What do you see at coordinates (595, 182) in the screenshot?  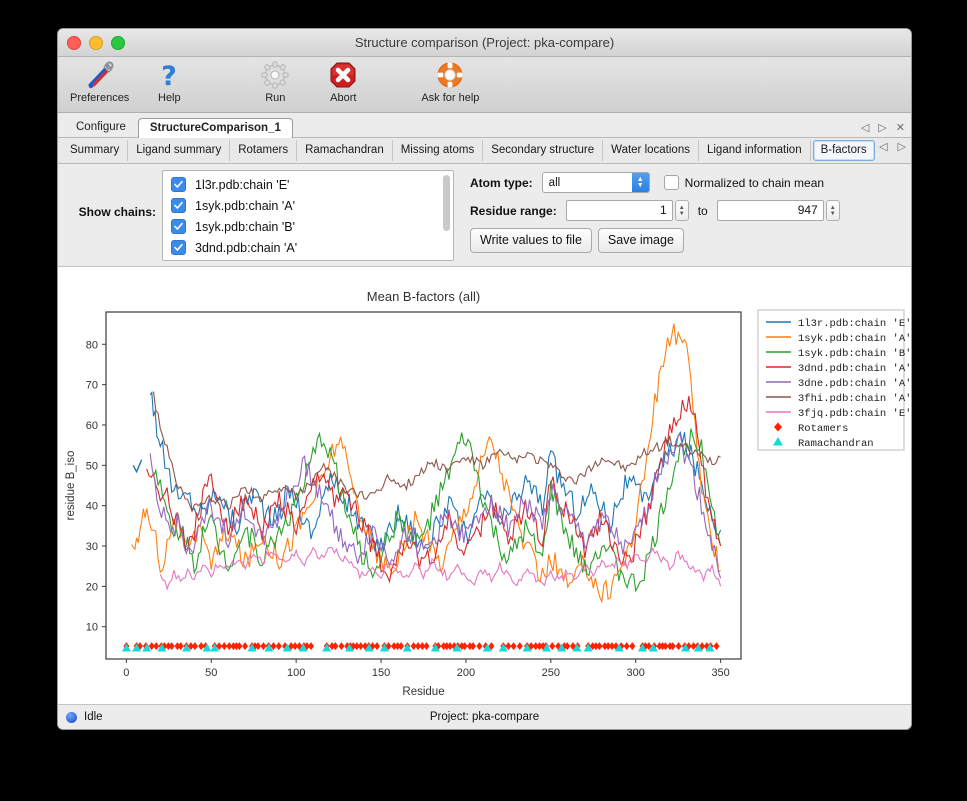 I see `atom-type-select: all ▲ ▼` at bounding box center [595, 182].